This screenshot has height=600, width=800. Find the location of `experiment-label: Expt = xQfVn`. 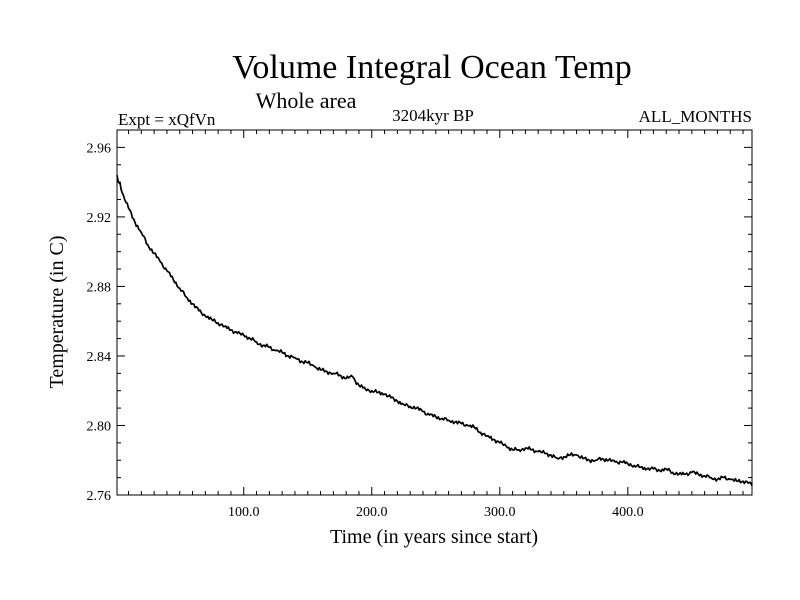

experiment-label: Expt = xQfVn is located at coordinates (167, 119).